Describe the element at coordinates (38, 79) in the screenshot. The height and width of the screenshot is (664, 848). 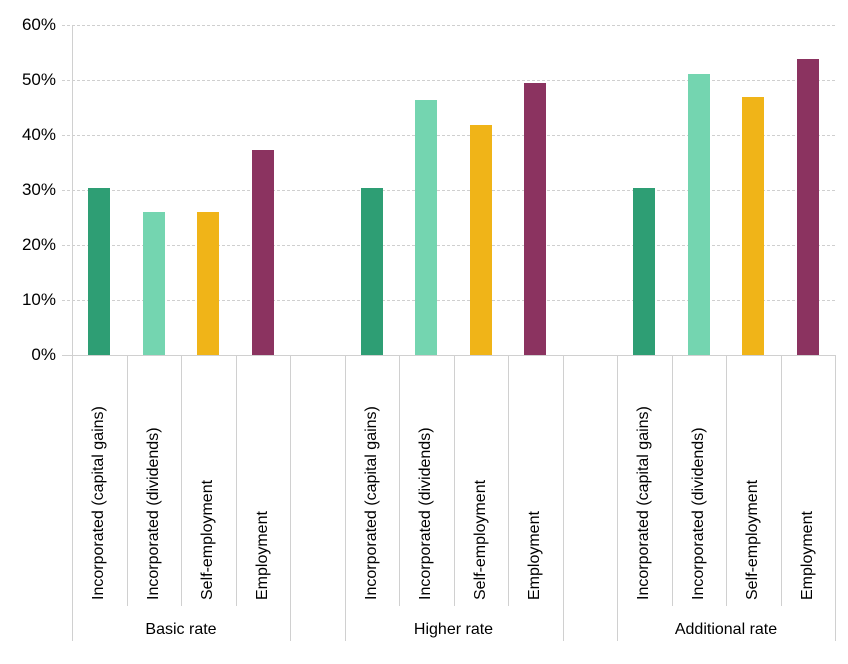
I see `y-tick-label: 50%` at that location.